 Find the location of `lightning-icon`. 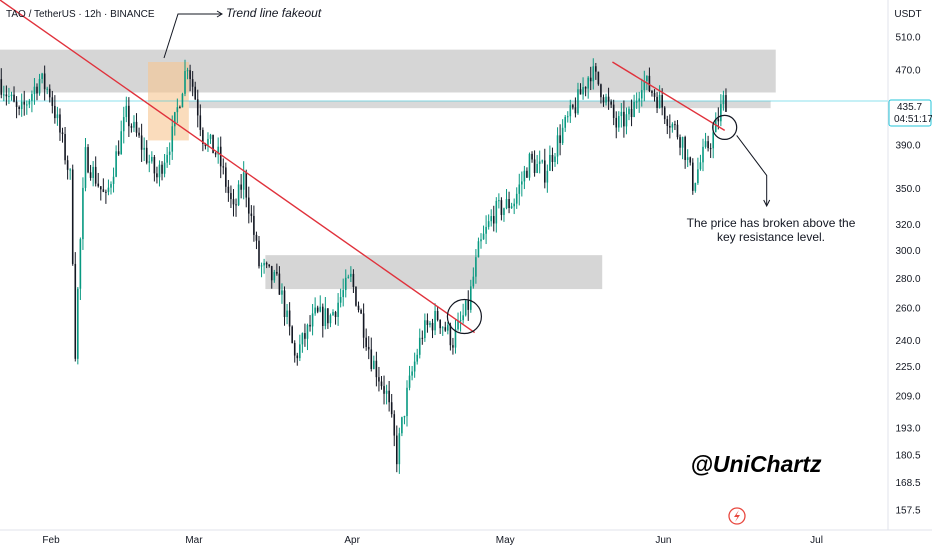

lightning-icon is located at coordinates (737, 516).